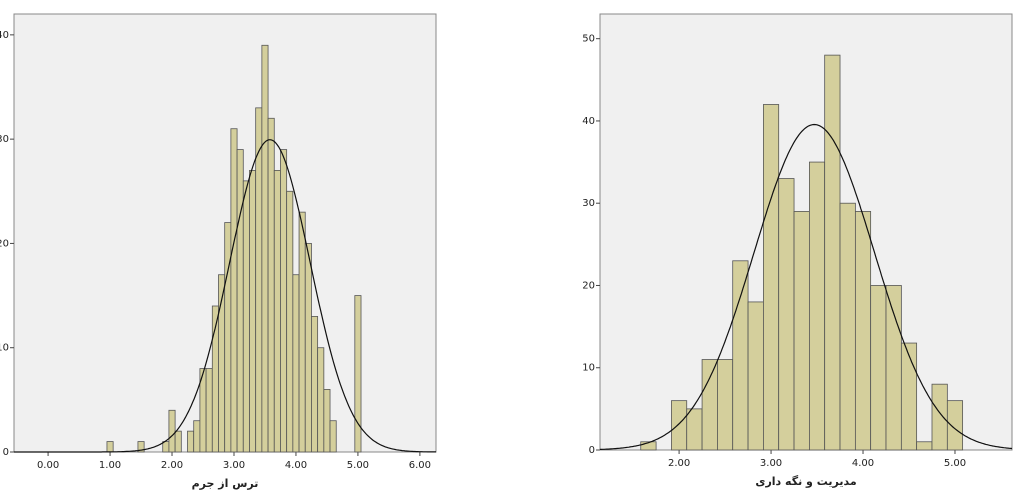  Describe the element at coordinates (110, 465) in the screenshot. I see `x-tick-label: 1.00` at that location.